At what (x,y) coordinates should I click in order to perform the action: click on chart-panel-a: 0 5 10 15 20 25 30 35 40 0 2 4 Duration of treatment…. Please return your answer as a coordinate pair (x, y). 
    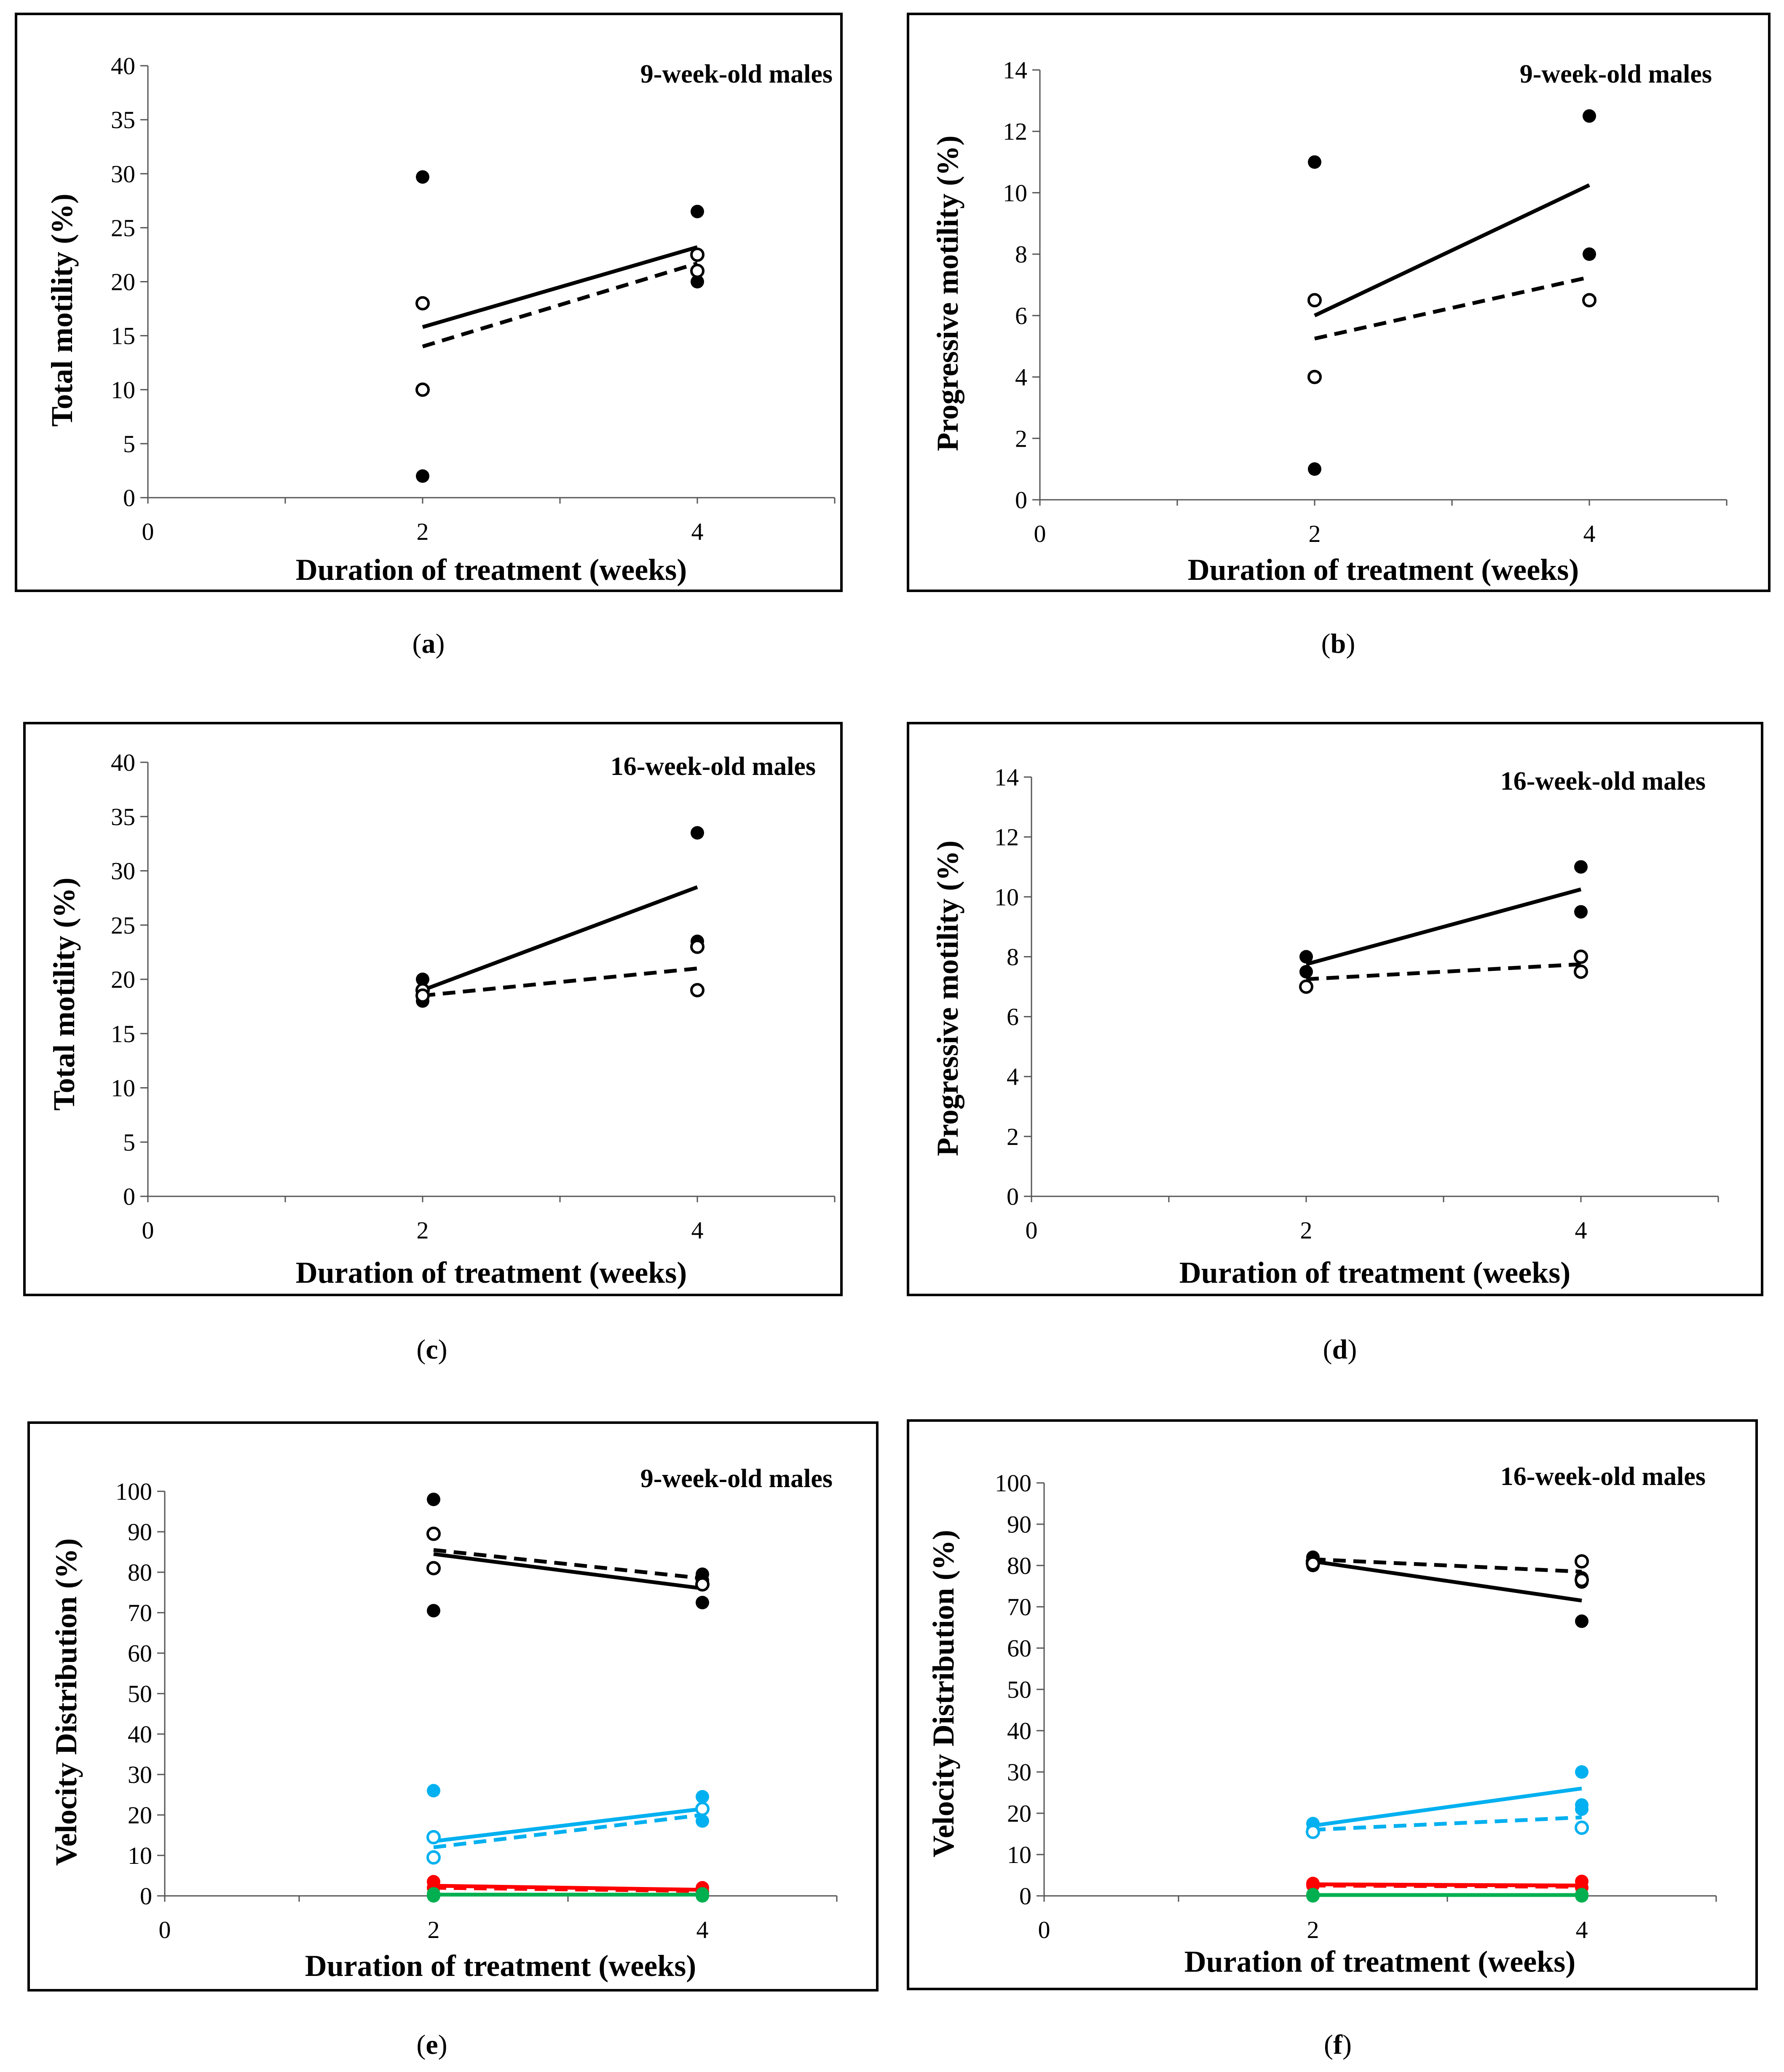
    Looking at the image, I should click on (429, 302).